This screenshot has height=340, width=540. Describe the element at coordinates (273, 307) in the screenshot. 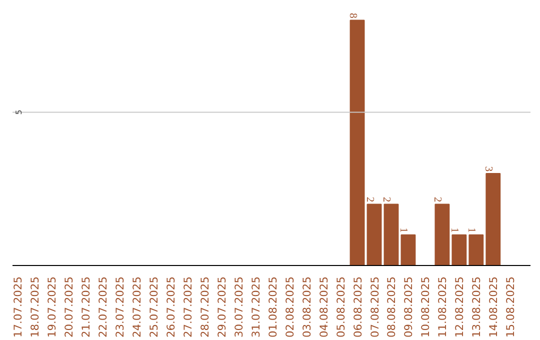

I see `x-tick-label: 01.08.2025` at that location.